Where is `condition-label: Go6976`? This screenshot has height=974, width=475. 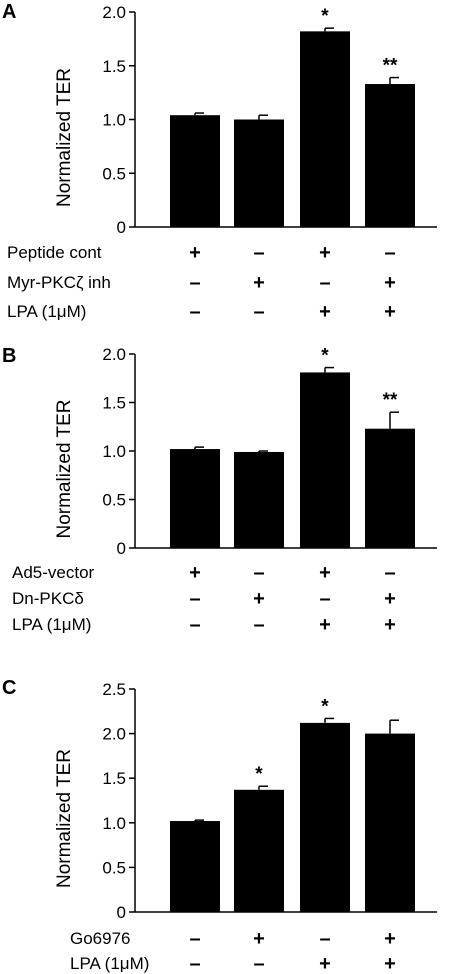
condition-label: Go6976 is located at coordinates (100, 938).